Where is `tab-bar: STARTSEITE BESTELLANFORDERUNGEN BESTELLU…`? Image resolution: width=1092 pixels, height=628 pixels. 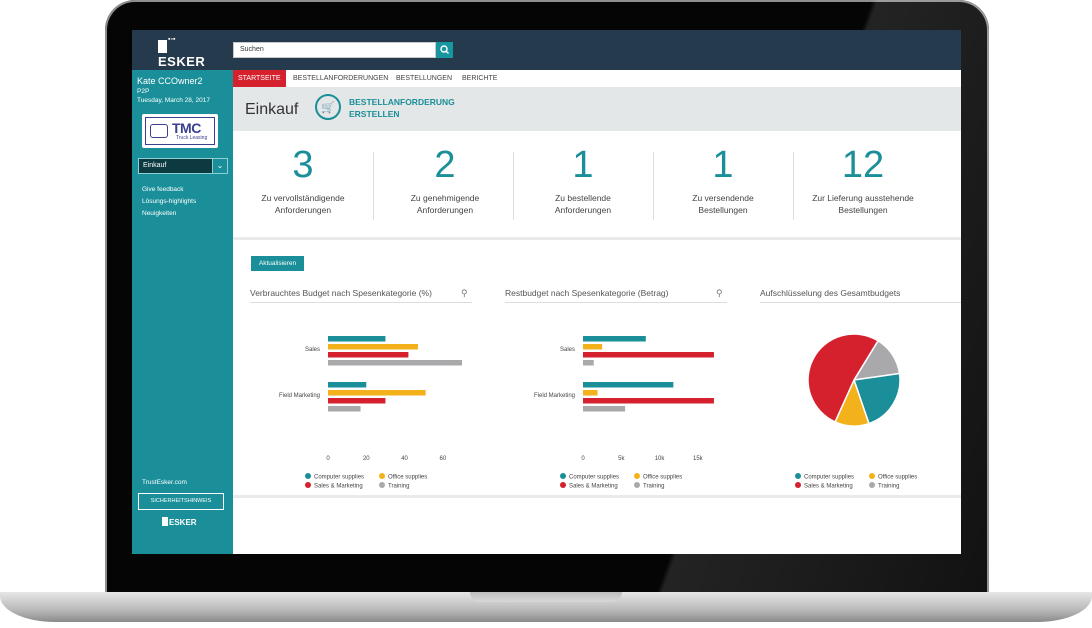 tab-bar: STARTSEITE BESTELLANFORDERUNGEN BESTELLU… is located at coordinates (597, 78).